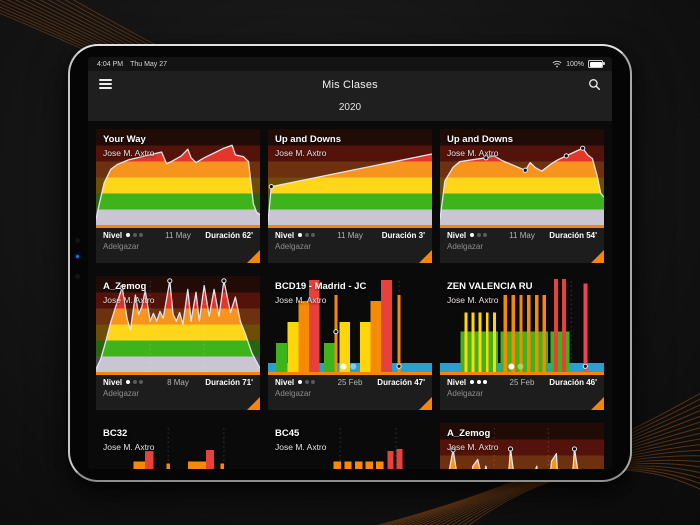  Describe the element at coordinates (287, 433) in the screenshot. I see `class-title: BC45` at that location.